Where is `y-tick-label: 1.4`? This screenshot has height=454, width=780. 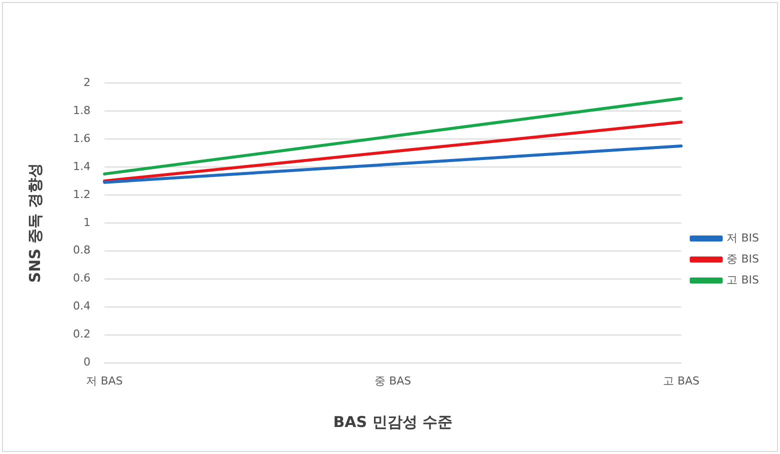 y-tick-label: 1.4 is located at coordinates (81, 166).